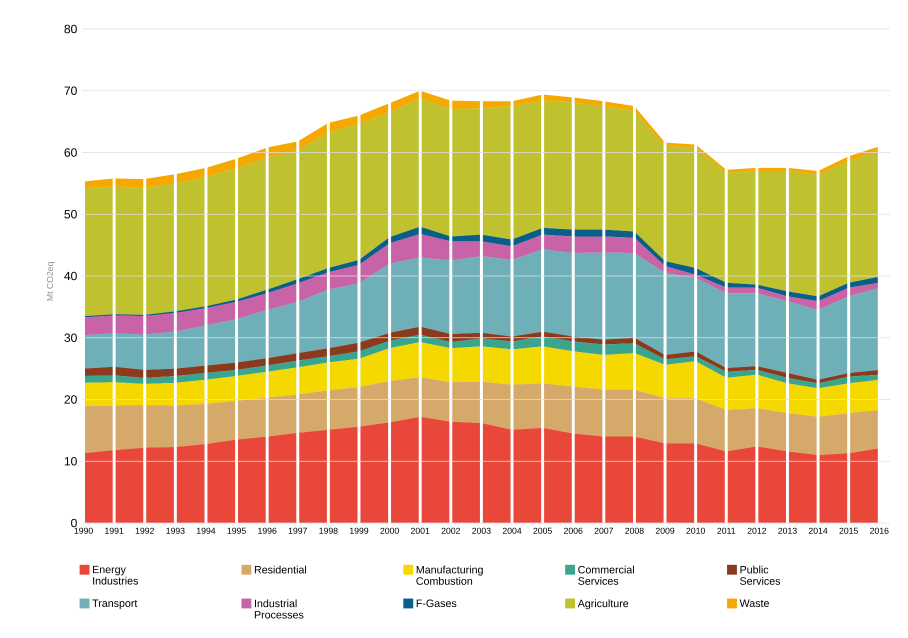  What do you see at coordinates (695, 531) in the screenshot?
I see `x-tick-label: 2010` at bounding box center [695, 531].